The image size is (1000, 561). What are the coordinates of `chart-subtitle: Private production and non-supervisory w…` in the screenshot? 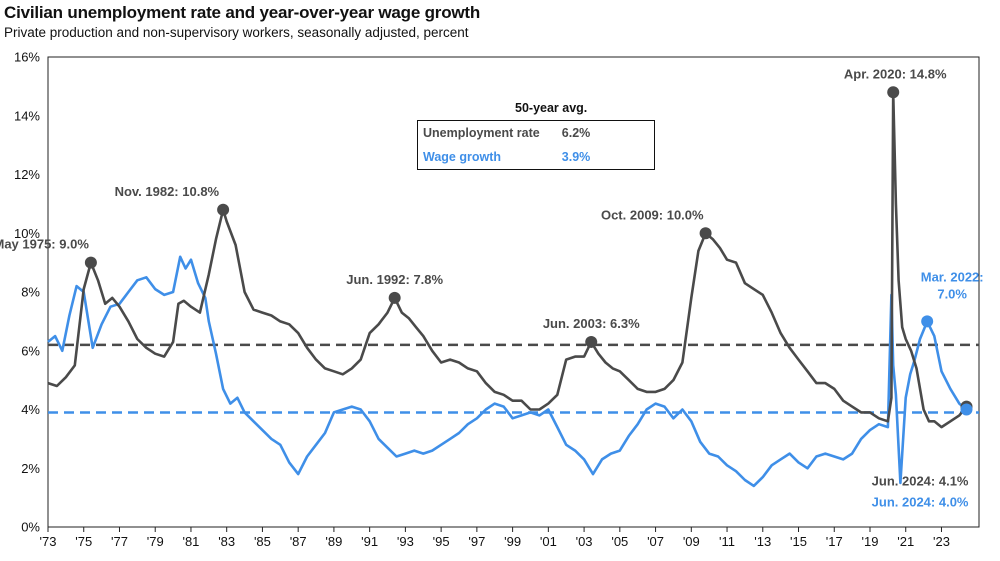 It's located at (236, 32).